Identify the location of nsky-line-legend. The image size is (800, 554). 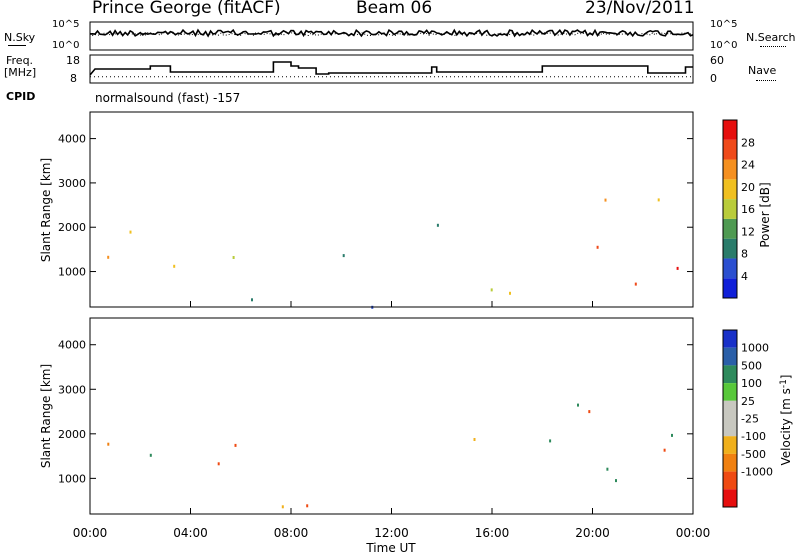
(17, 45).